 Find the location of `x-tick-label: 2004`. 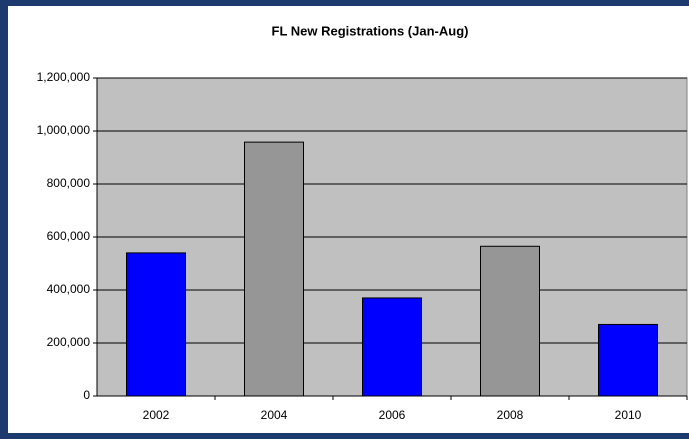

x-tick-label: 2004 is located at coordinates (274, 415).